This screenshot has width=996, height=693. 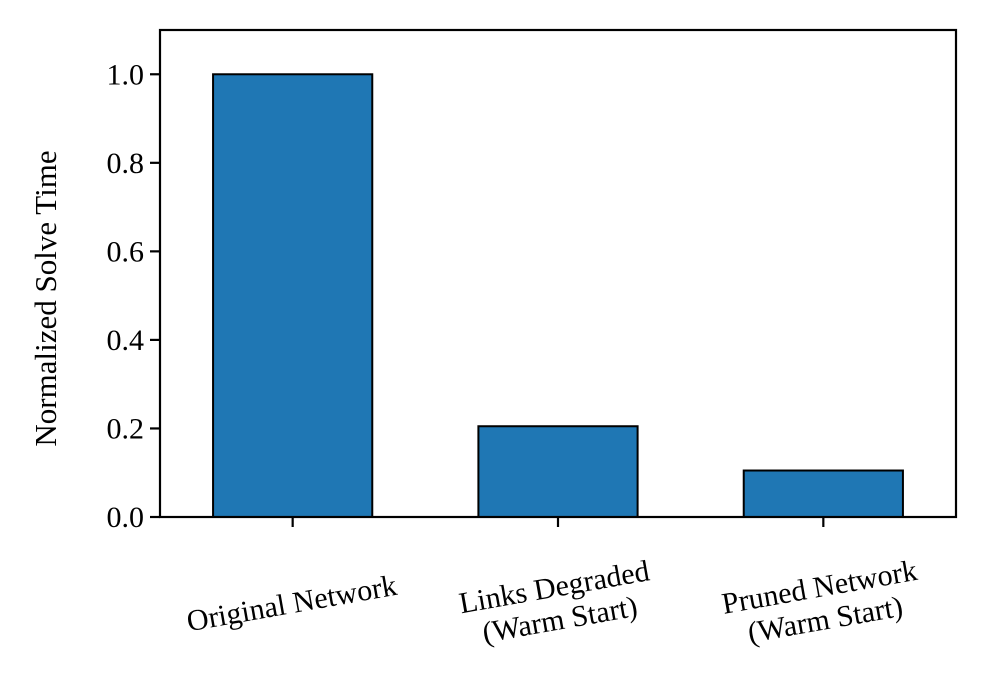 What do you see at coordinates (126, 74) in the screenshot?
I see `y-tick-label-5: 1.0` at bounding box center [126, 74].